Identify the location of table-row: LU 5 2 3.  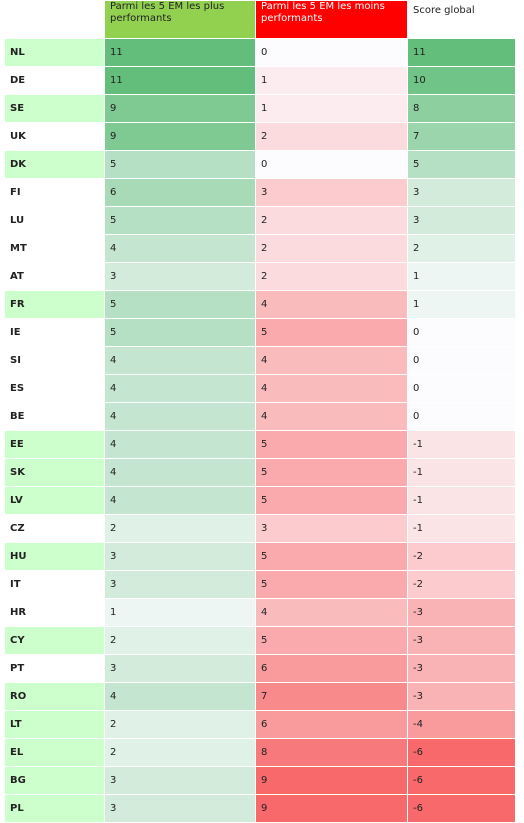
(260, 220).